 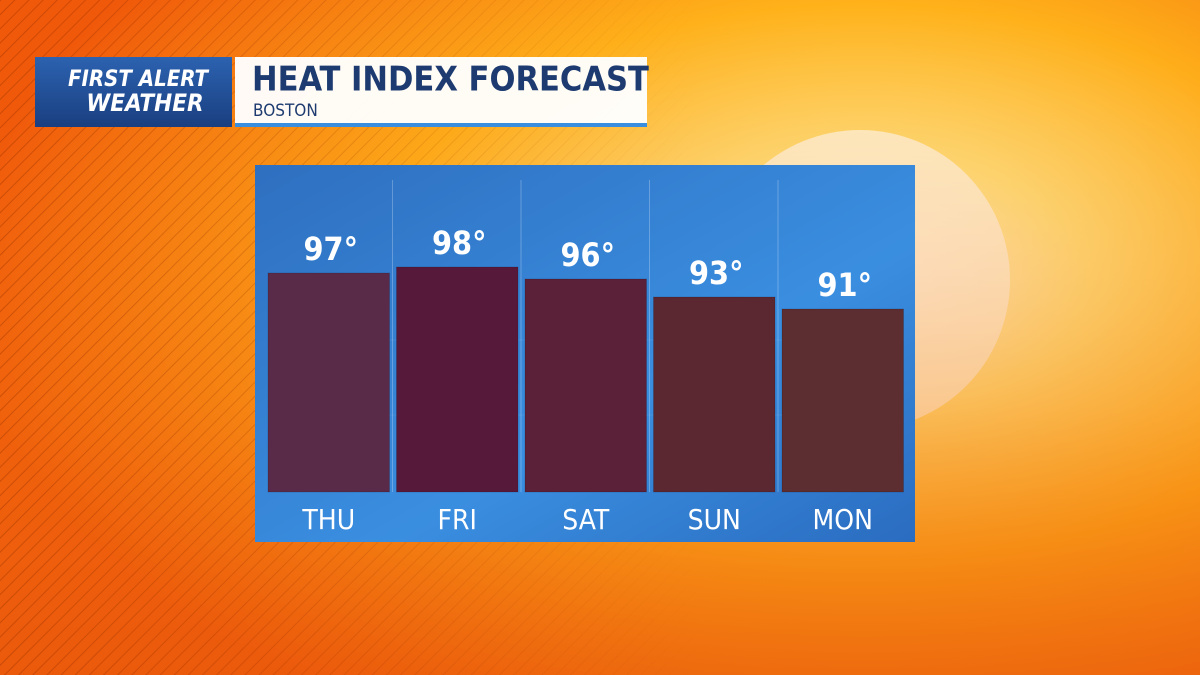 What do you see at coordinates (441, 125) in the screenshot?
I see `title-underline` at bounding box center [441, 125].